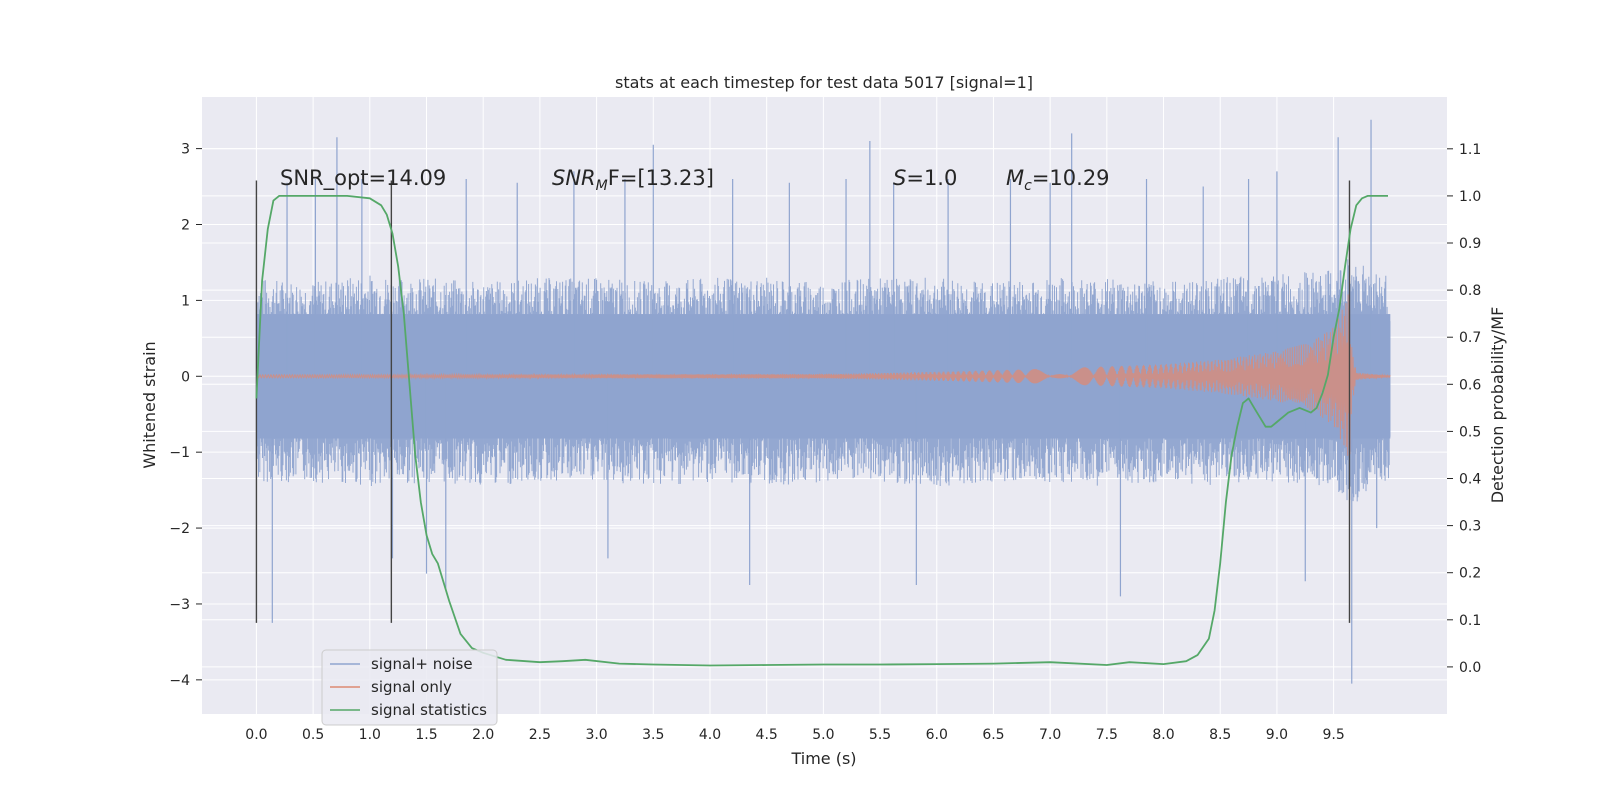 This screenshot has width=1600, height=800. What do you see at coordinates (179, 681) in the screenshot?
I see `y-tick-label: −4` at bounding box center [179, 681].